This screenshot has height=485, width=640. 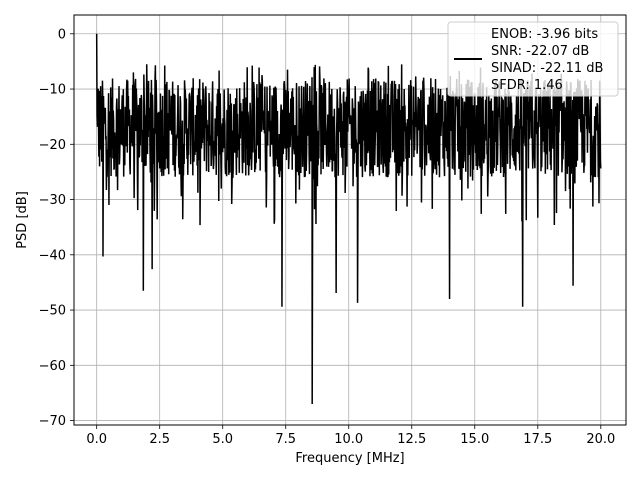 I want to click on x-axis-label: Frequency [MHz], so click(x=349, y=458).